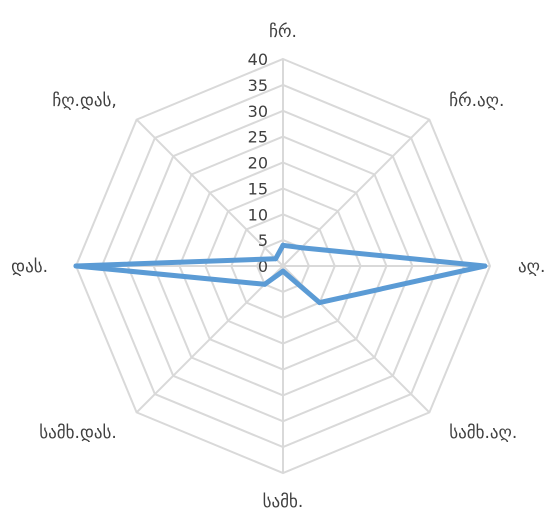 Image resolution: width=555 pixels, height=516 pixels. Describe the element at coordinates (483, 433) in the screenshot. I see `category-label-4: სამხ.აღ.` at that location.